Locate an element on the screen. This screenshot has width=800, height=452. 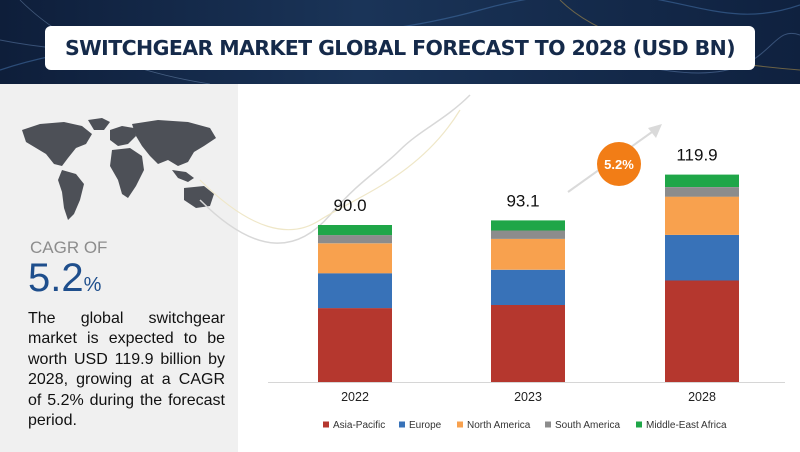
legend-swatch-asia-pacific is located at coordinates (326, 424).